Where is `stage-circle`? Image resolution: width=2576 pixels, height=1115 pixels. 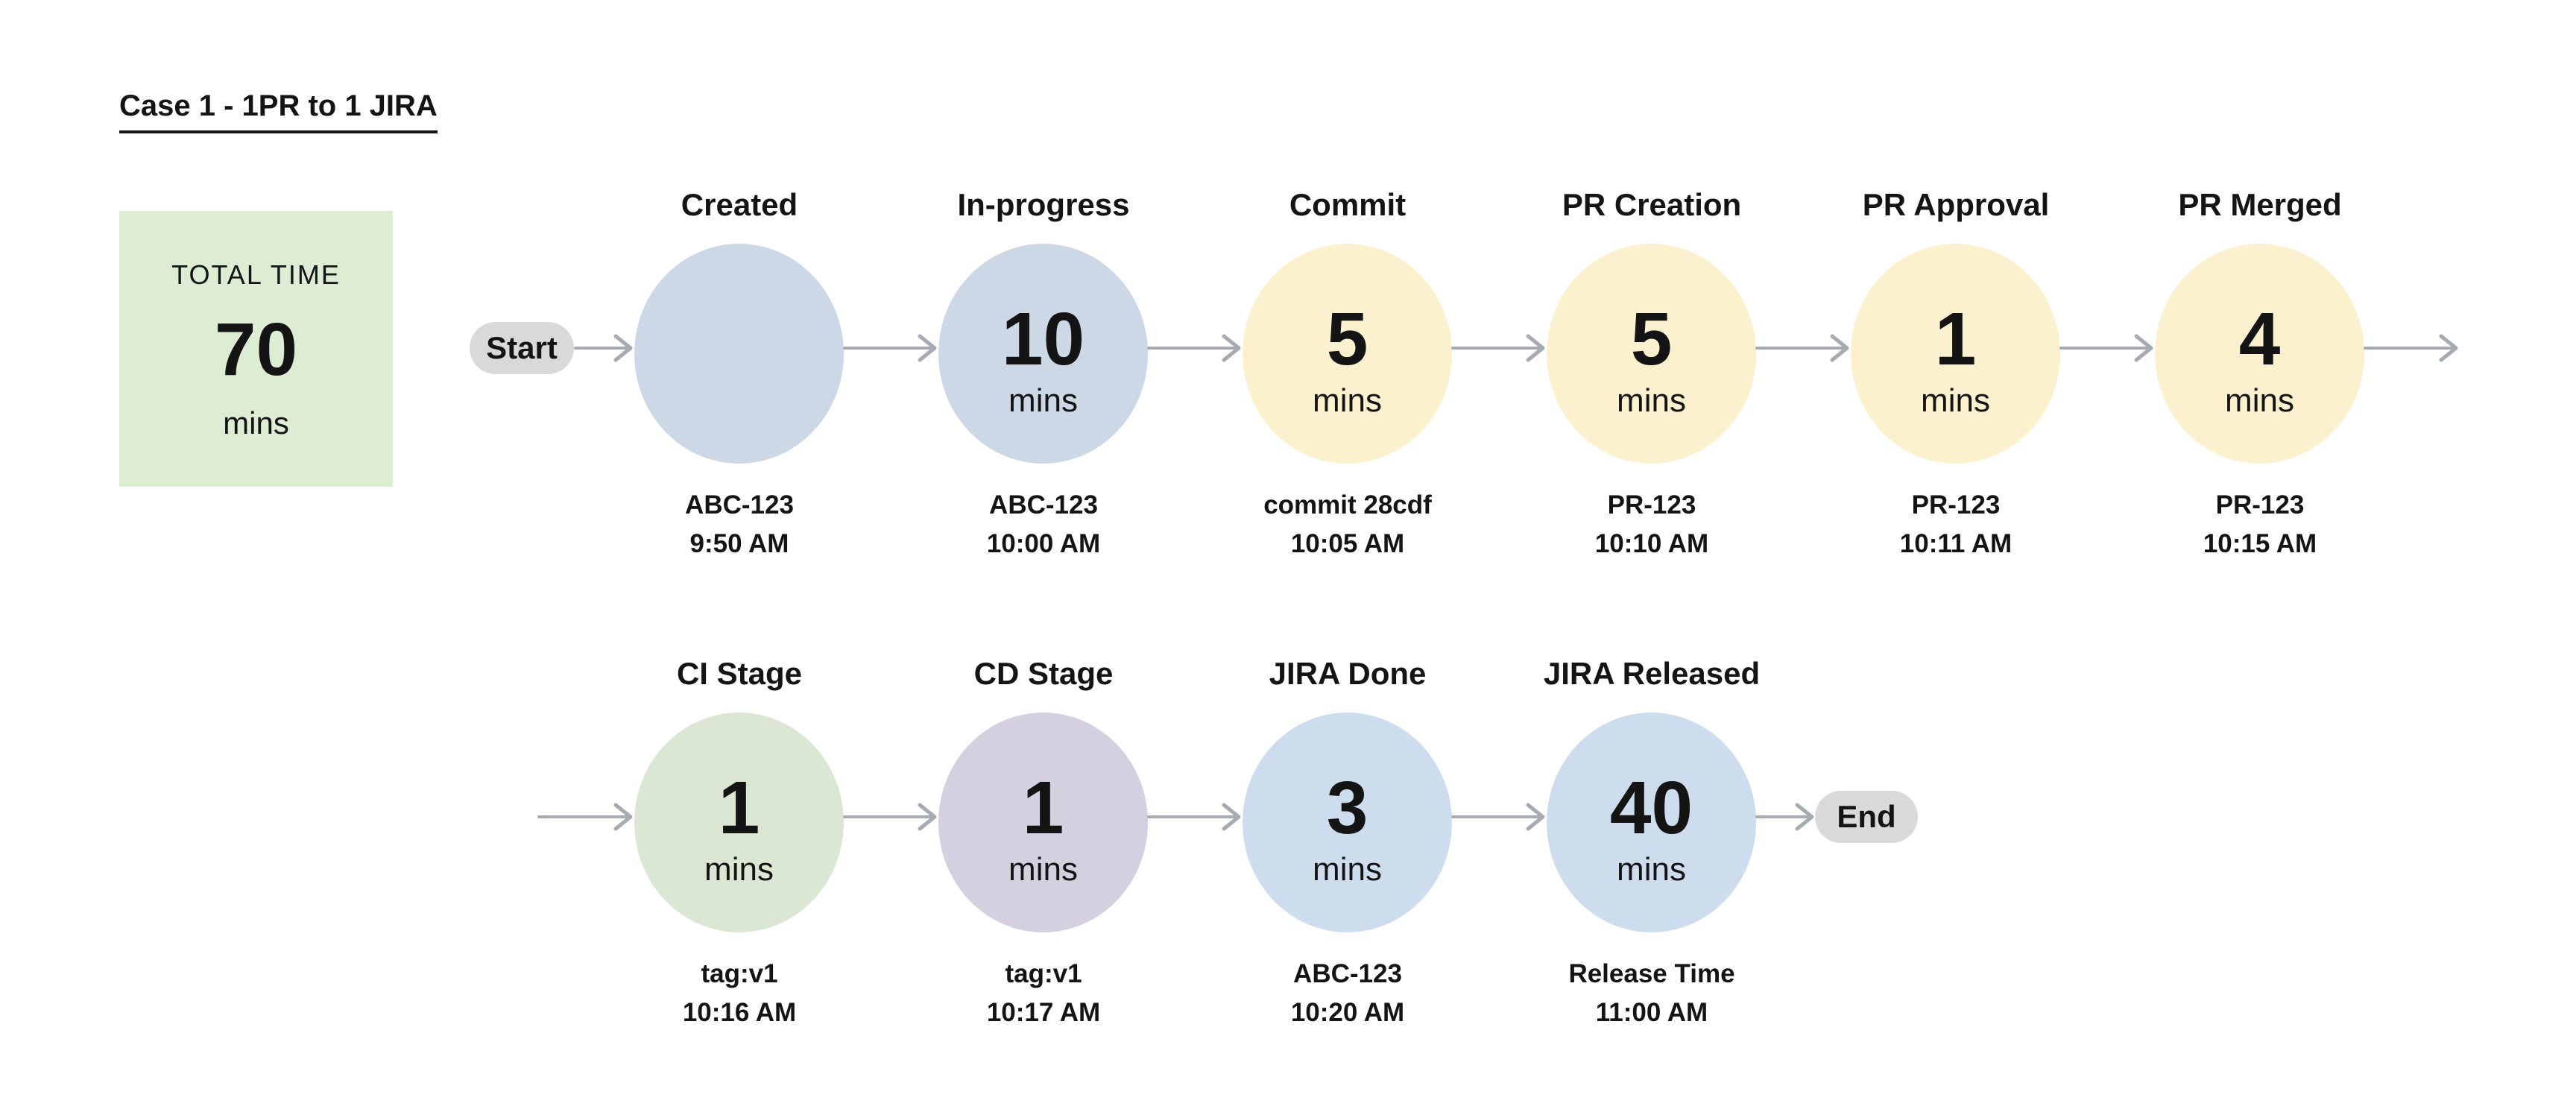 stage-circle is located at coordinates (739, 354).